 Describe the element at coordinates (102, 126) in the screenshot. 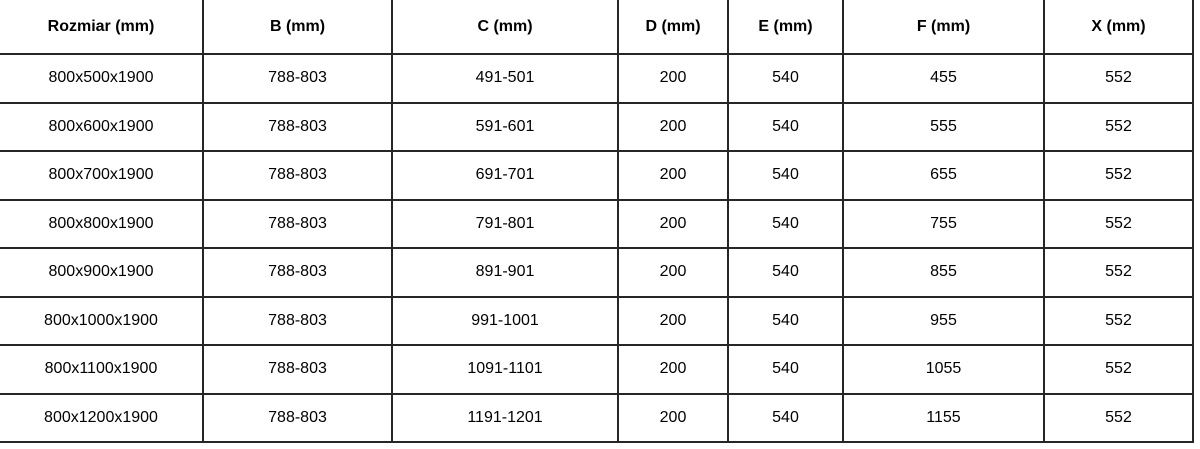

I see `table-cell: 800x600x1900` at that location.